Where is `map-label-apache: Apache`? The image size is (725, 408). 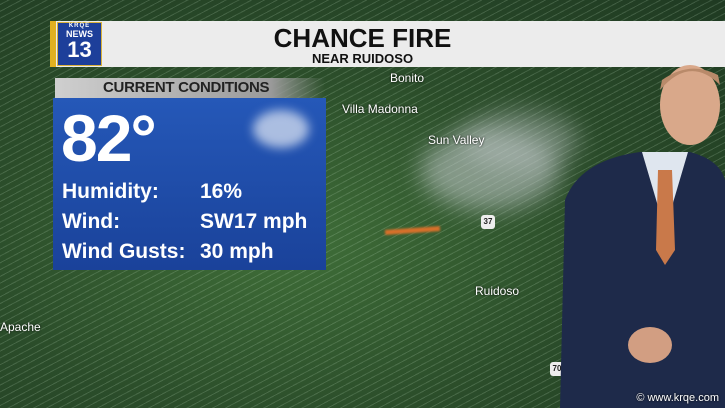
map-label-apache: Apache is located at coordinates (20, 327).